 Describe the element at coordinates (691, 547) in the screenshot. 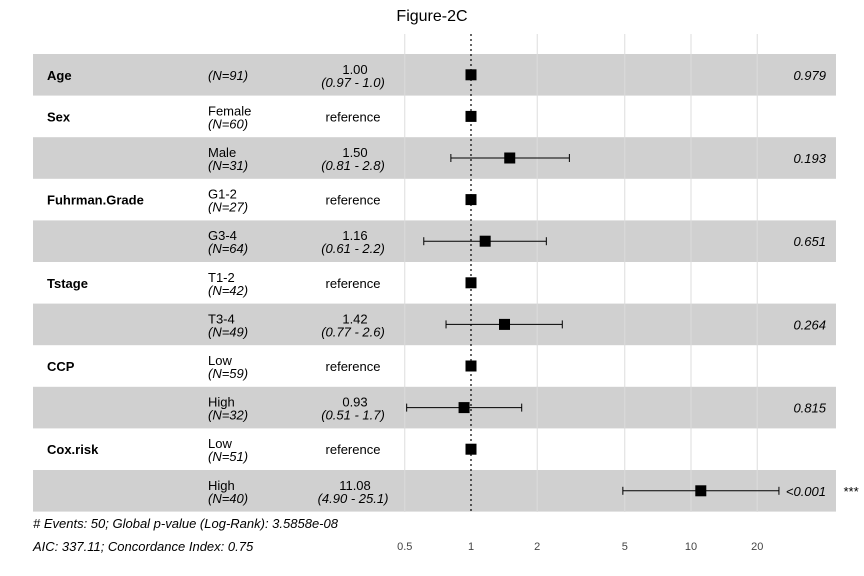

I see `x-tick-label: 10` at that location.